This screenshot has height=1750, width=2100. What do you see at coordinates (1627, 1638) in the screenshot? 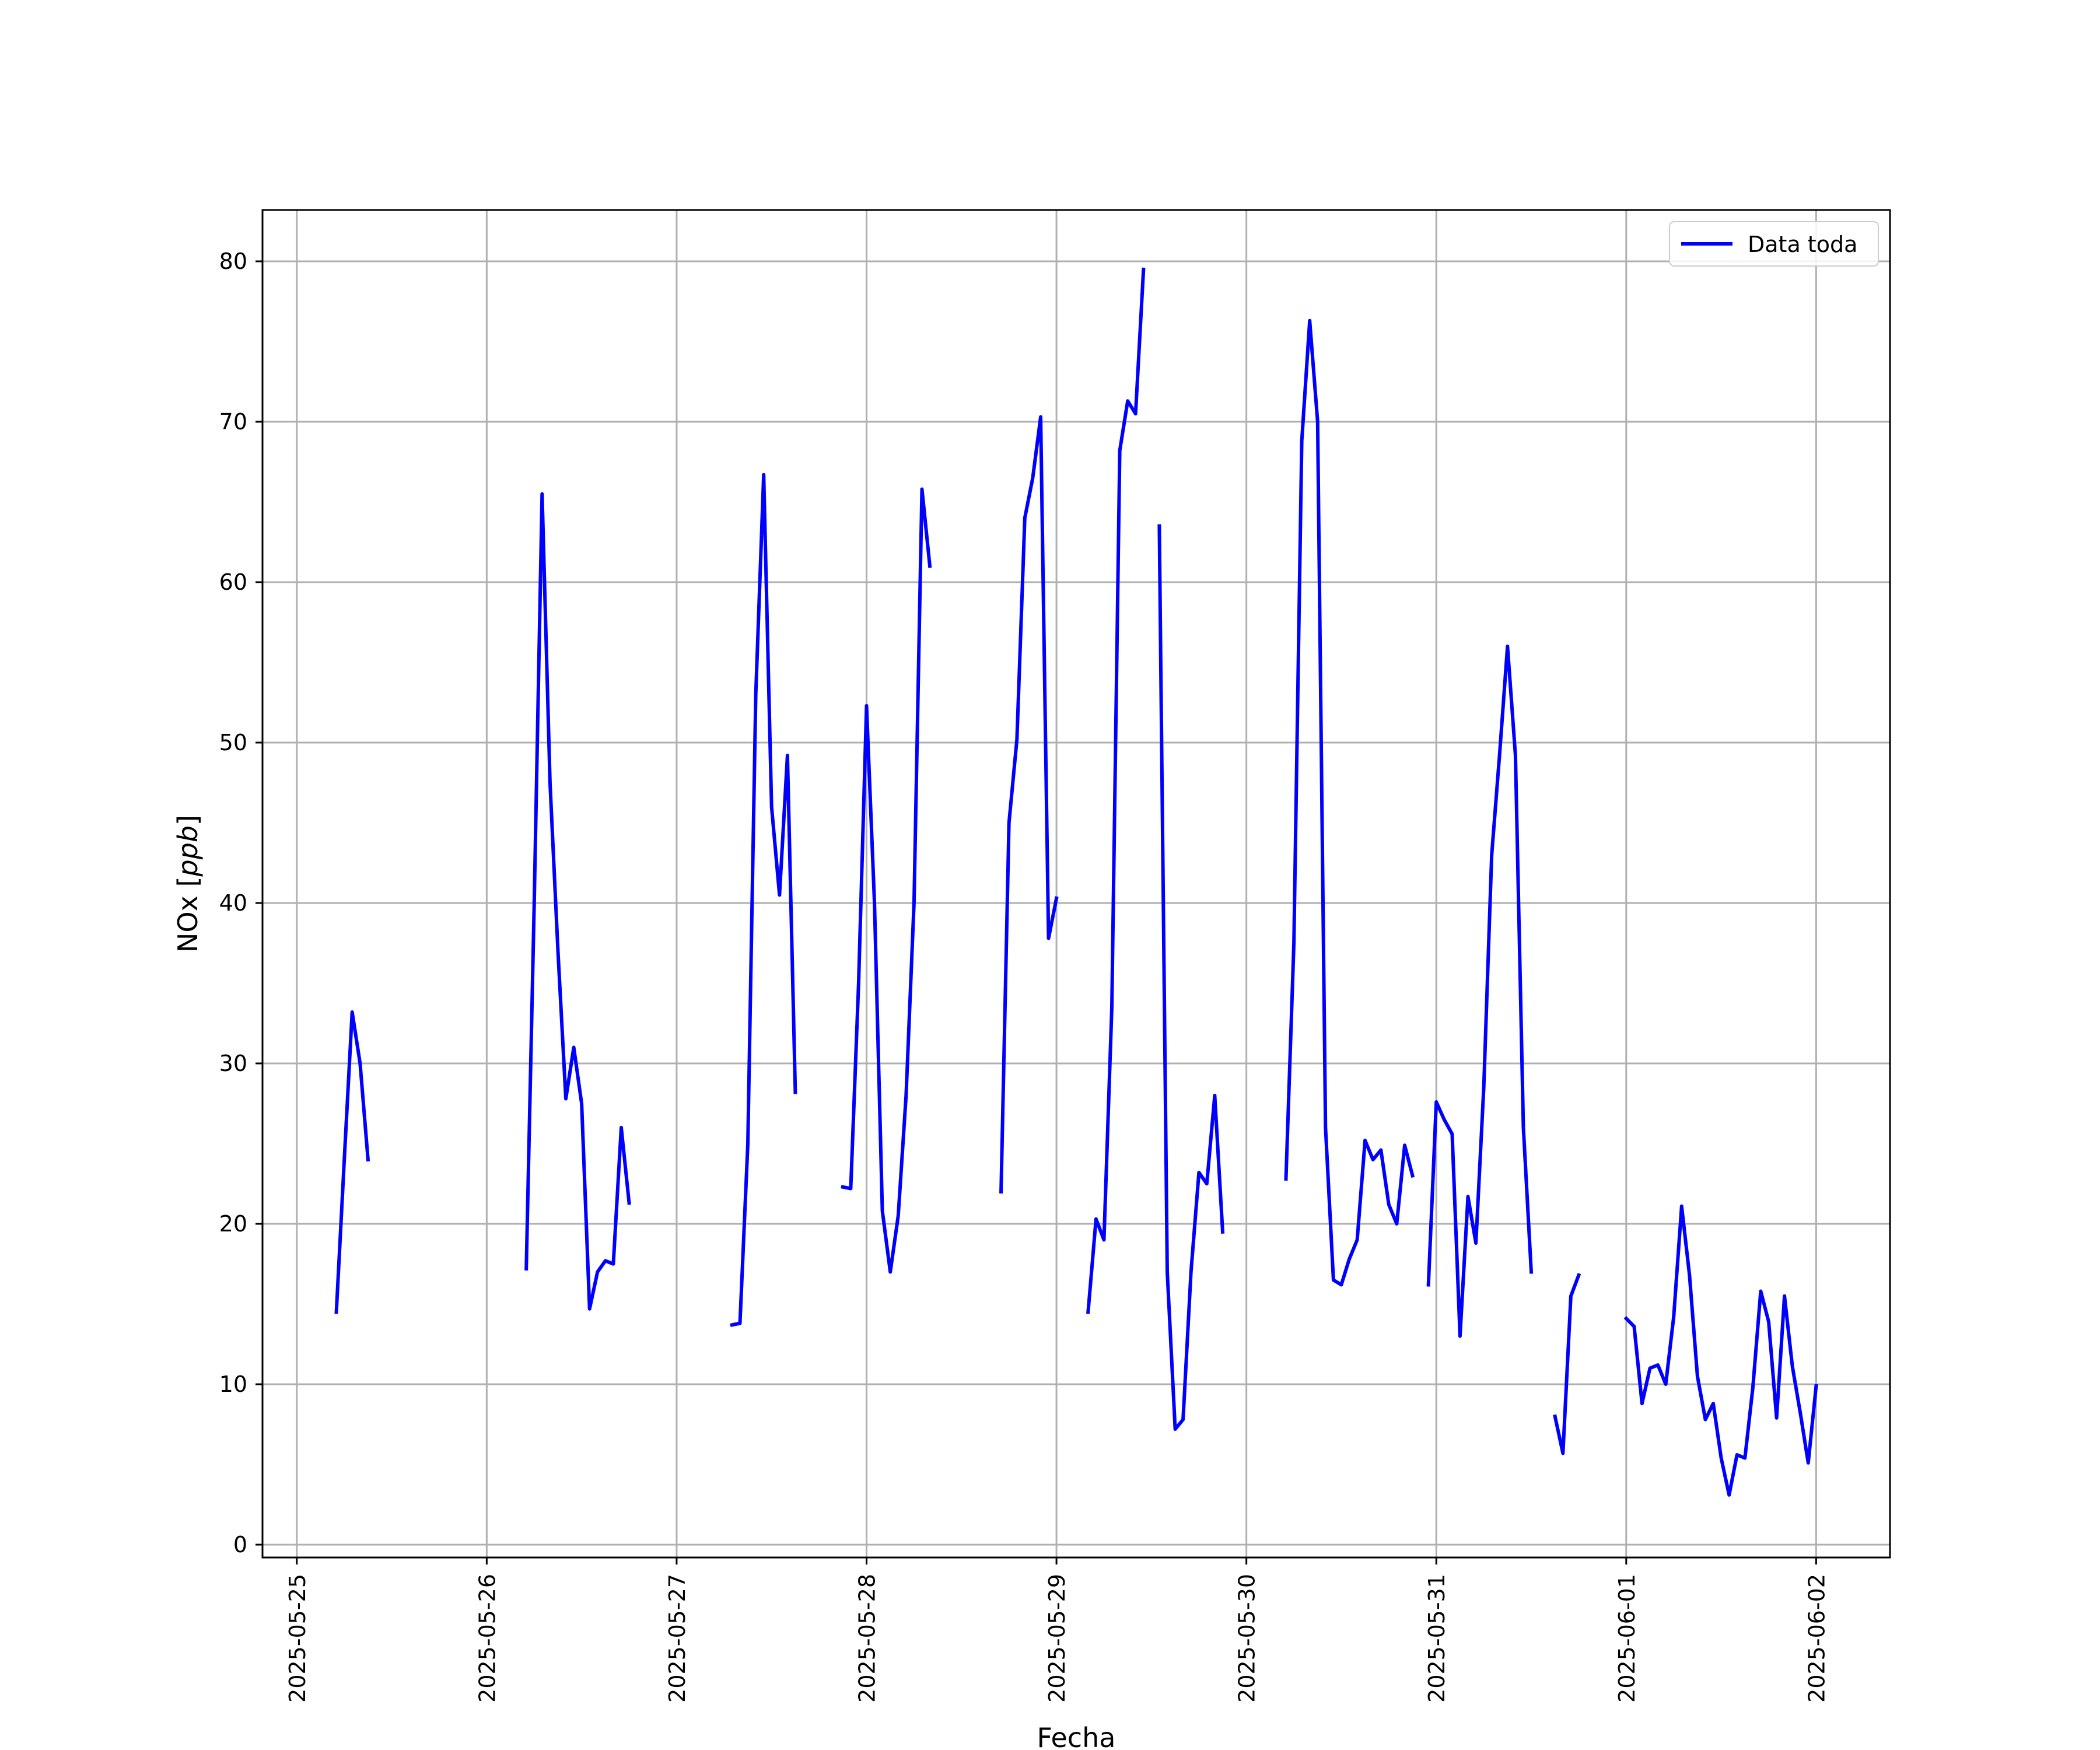
I see `x-tick-label: 2025-06-01` at bounding box center [1627, 1638].